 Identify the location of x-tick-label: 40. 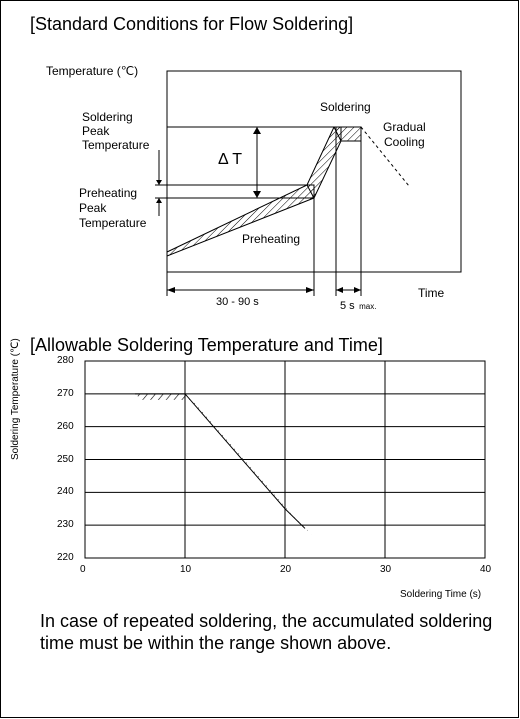
(486, 569).